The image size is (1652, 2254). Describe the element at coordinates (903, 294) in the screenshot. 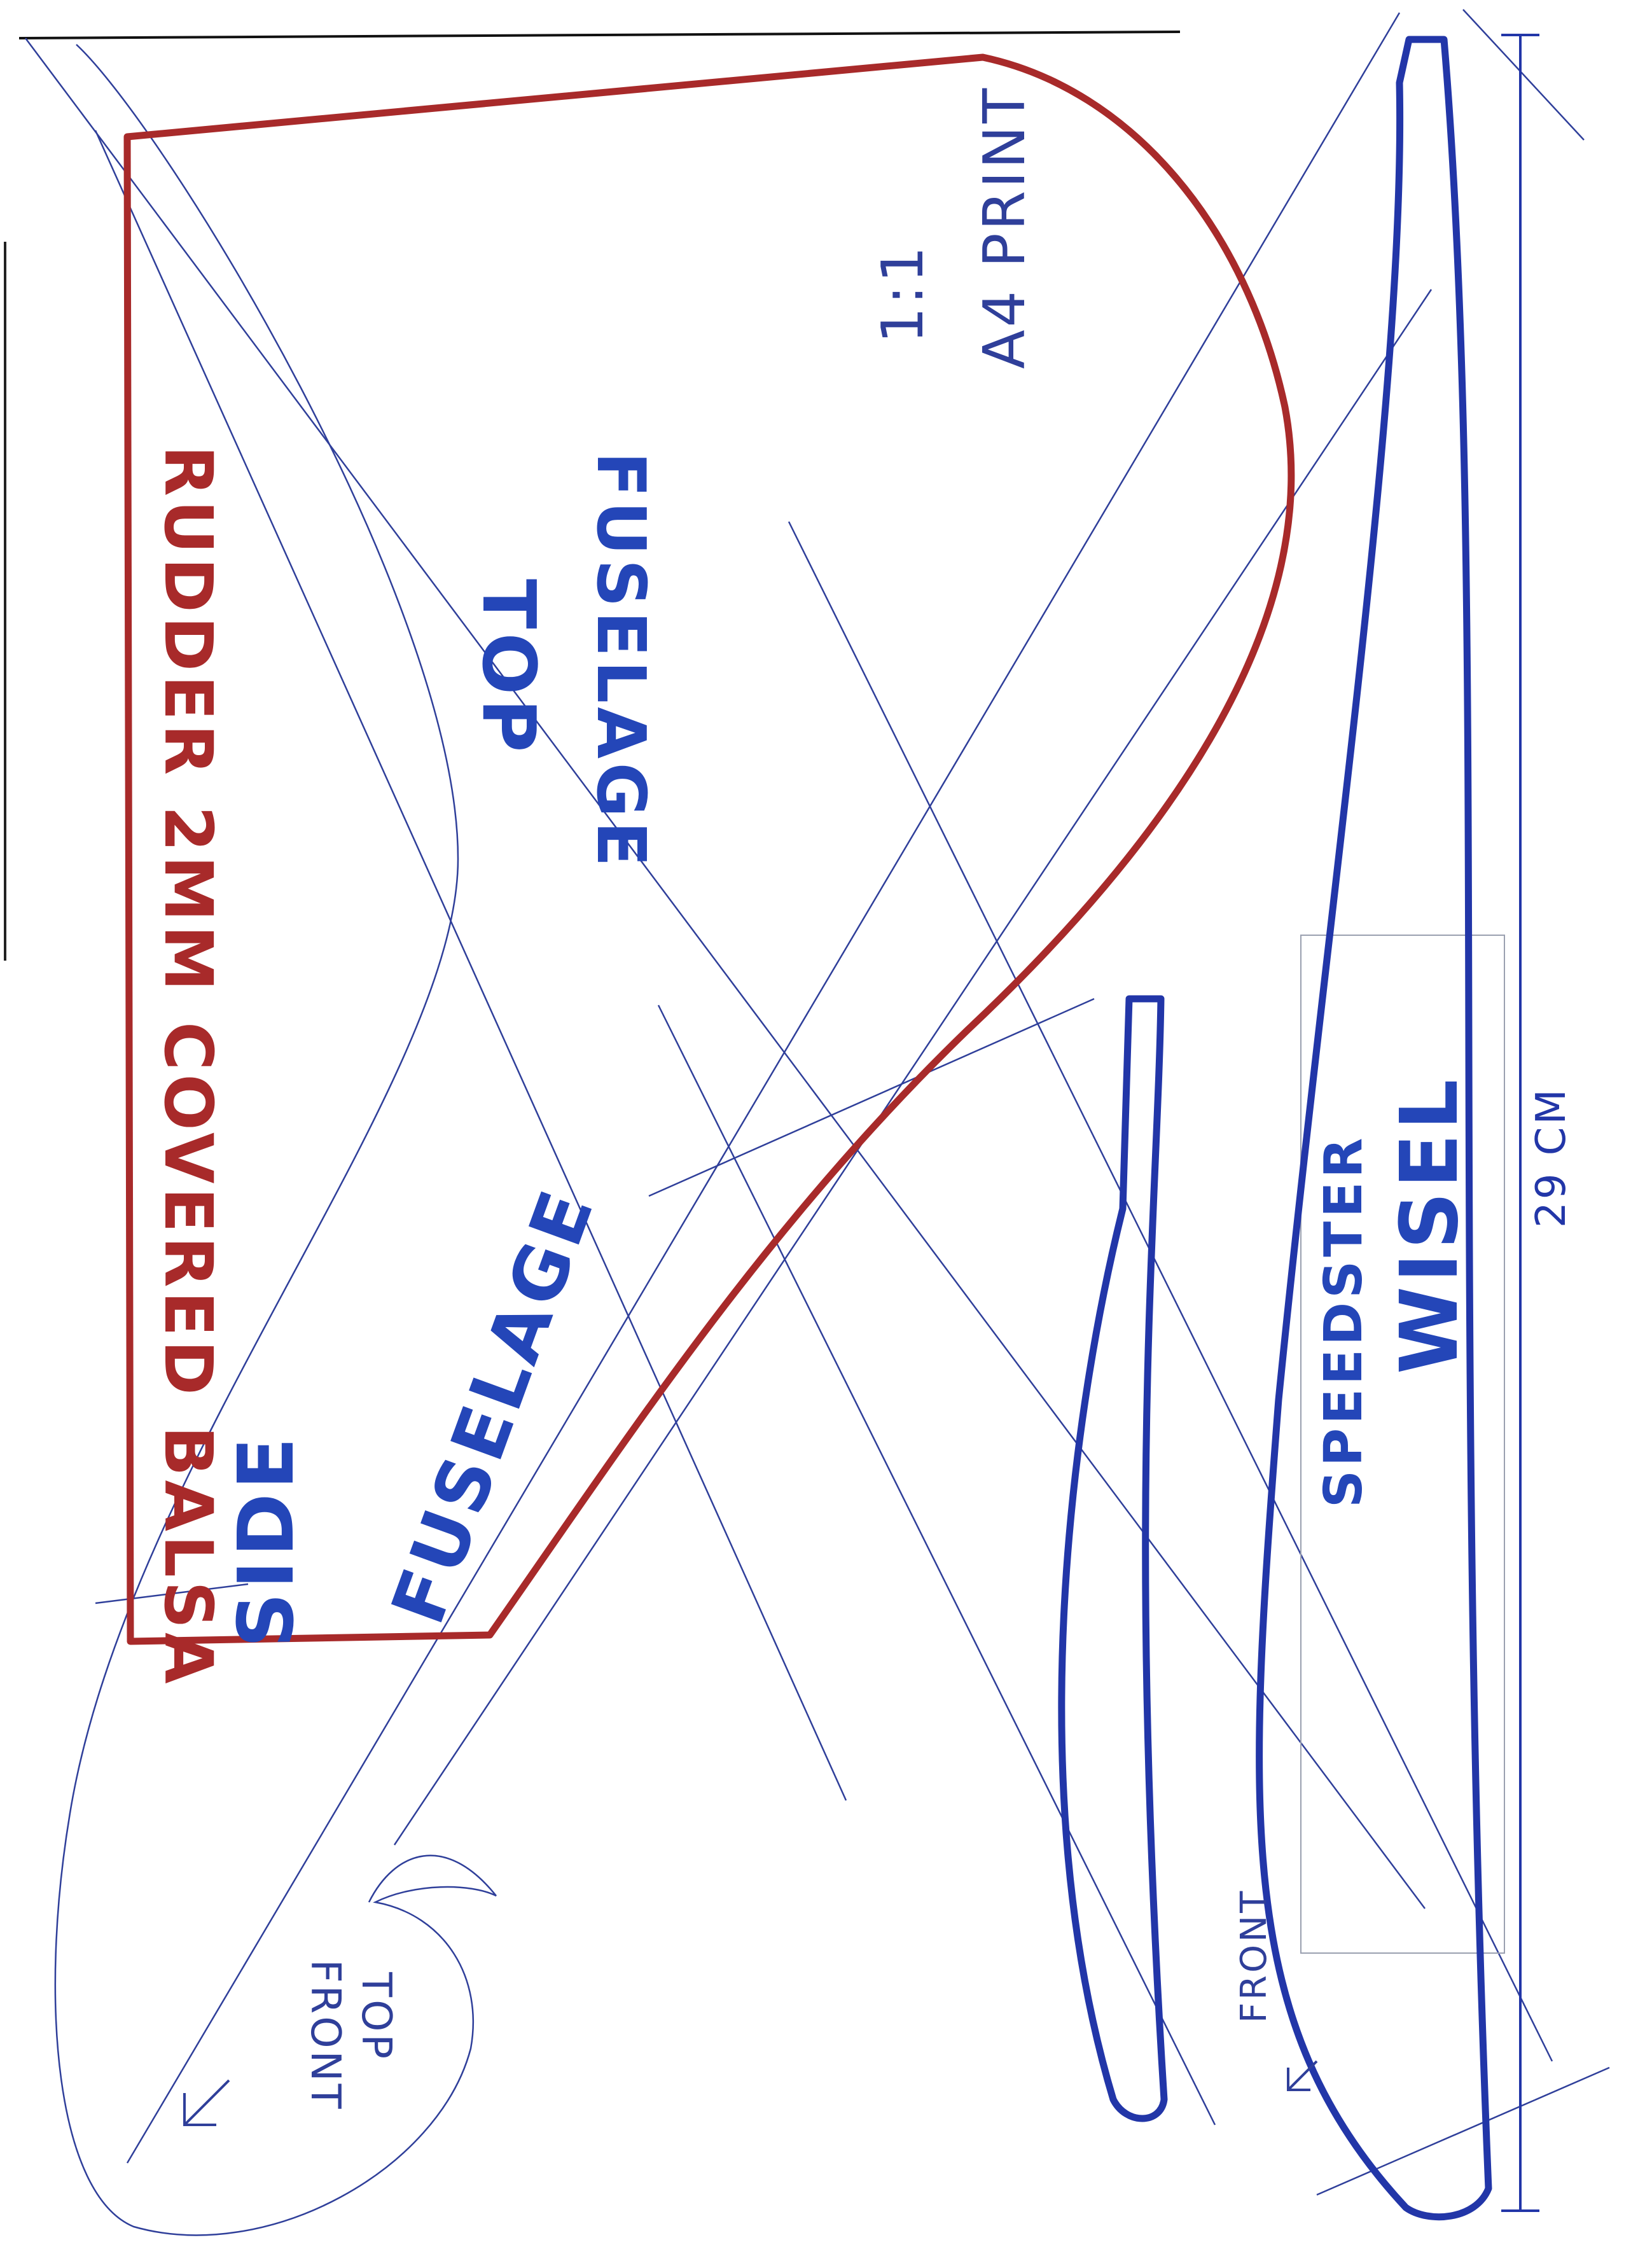

I see `print-scale-label: 1:1` at that location.